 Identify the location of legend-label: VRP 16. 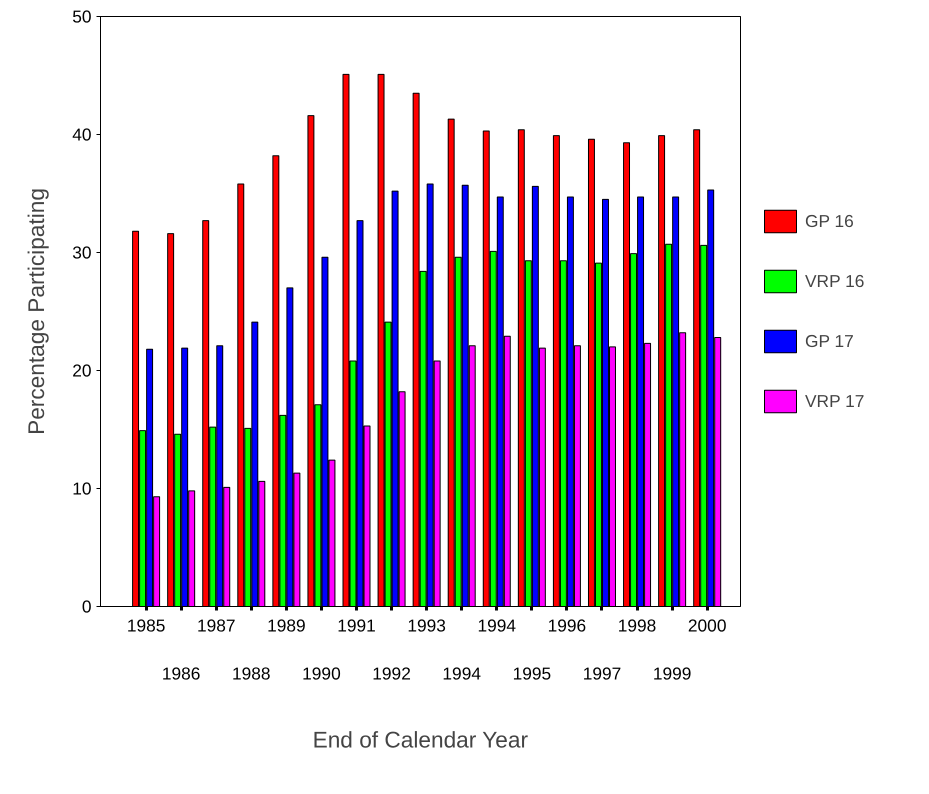
(834, 281).